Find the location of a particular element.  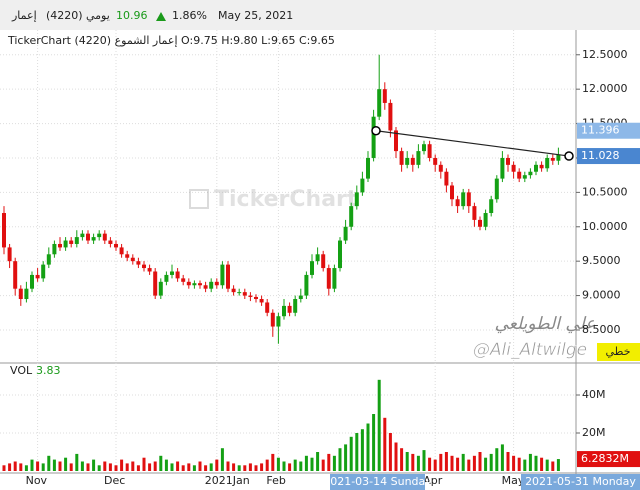

price-tag-box is located at coordinates (608, 156).